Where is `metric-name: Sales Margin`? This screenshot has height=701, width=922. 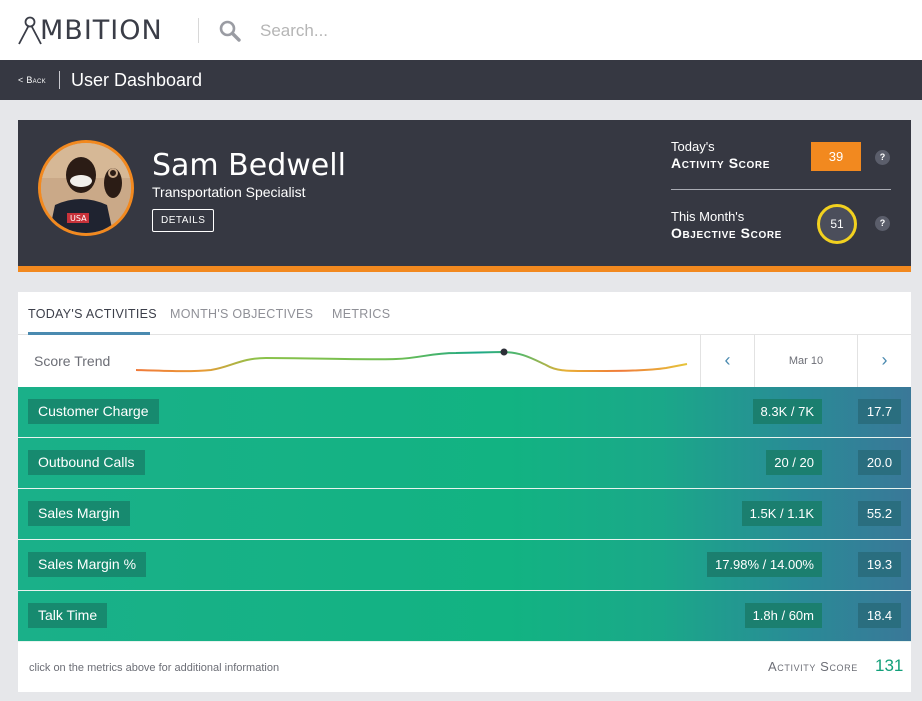
metric-name: Sales Margin is located at coordinates (79, 513).